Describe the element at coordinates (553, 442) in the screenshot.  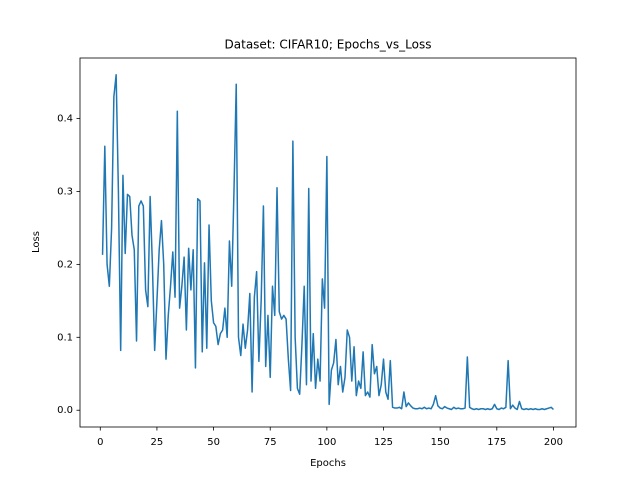
I see `x-tick-label: 200` at that location.